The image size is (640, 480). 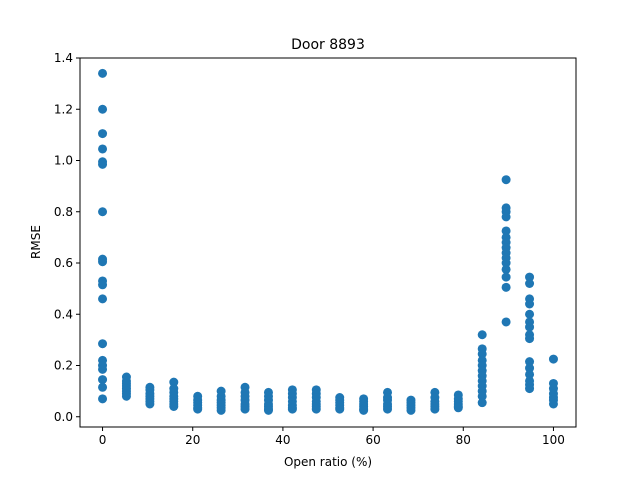 What do you see at coordinates (67, 237) in the screenshot?
I see `y-axis-ticks: 0.0 0.2 0.4 0.6 0.8 1.0 1.2 1.4` at bounding box center [67, 237].